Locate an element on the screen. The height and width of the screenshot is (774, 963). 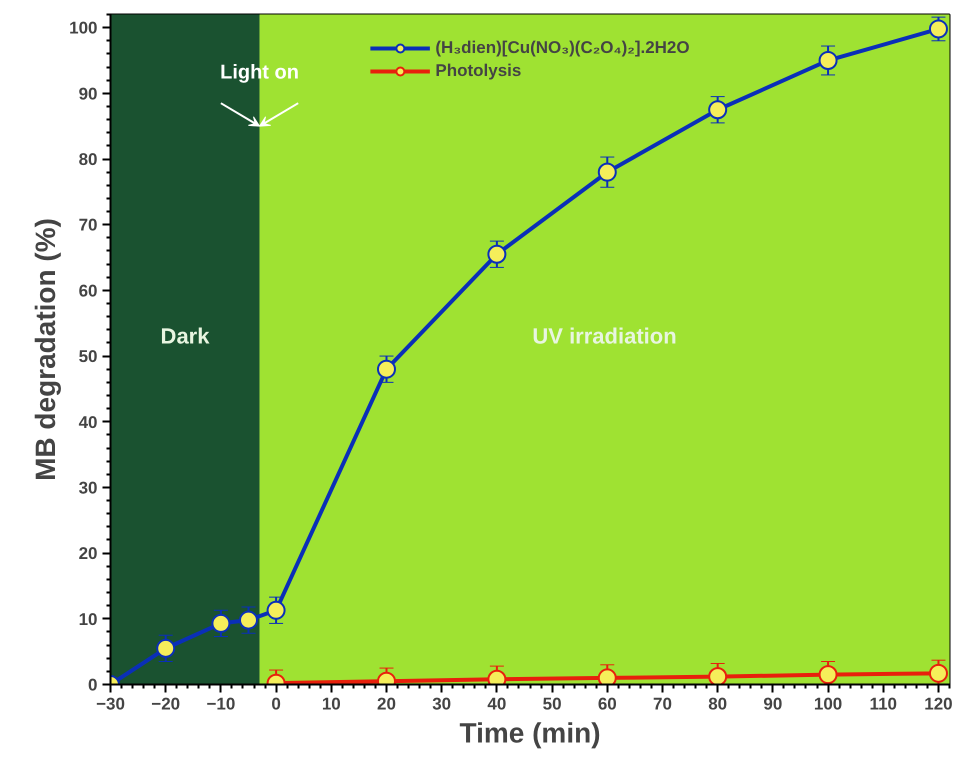
x-tick-label: 90 is located at coordinates (772, 704).